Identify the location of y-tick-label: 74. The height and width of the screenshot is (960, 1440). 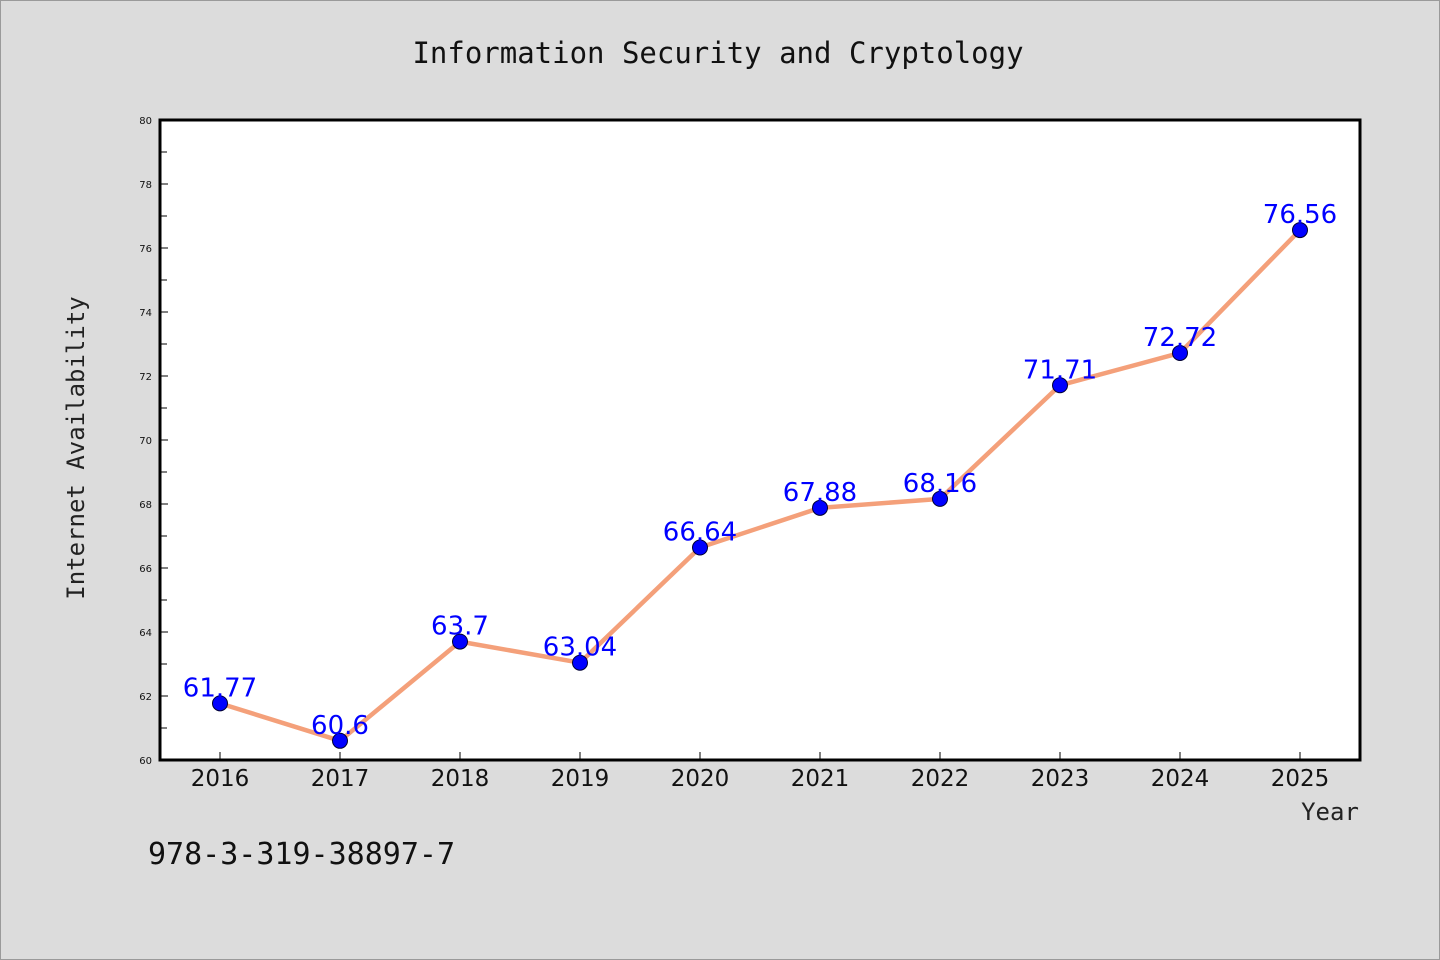
(145, 313).